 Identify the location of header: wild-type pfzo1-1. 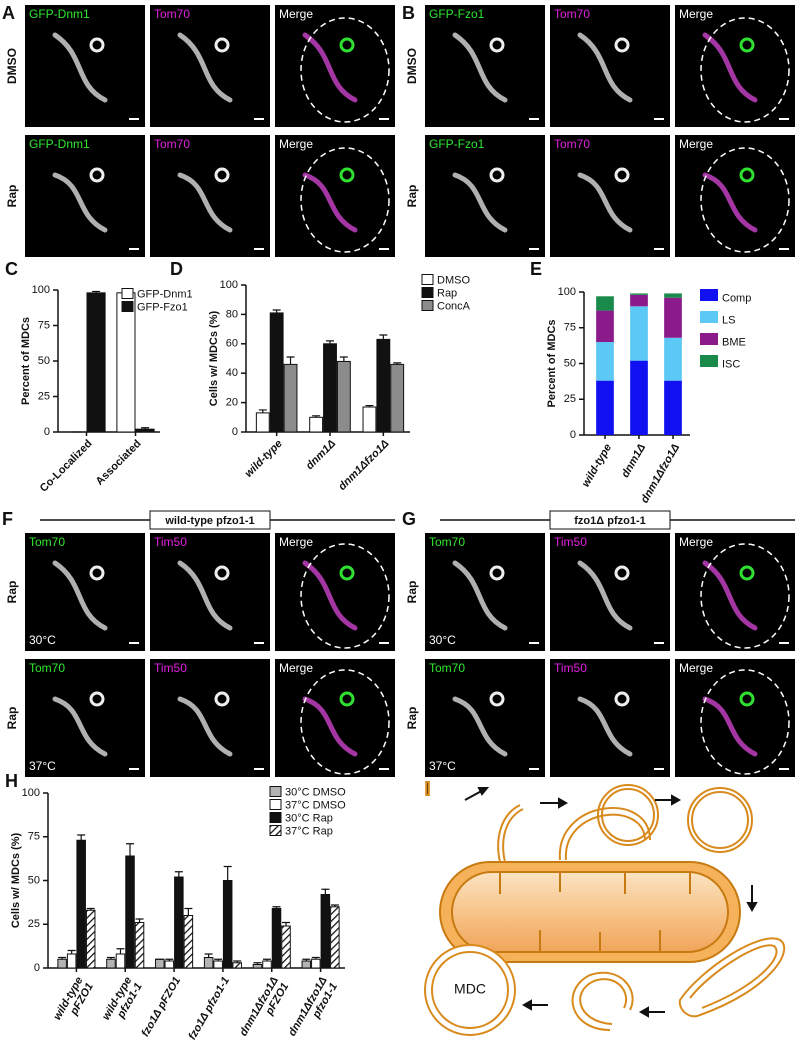
(209, 521).